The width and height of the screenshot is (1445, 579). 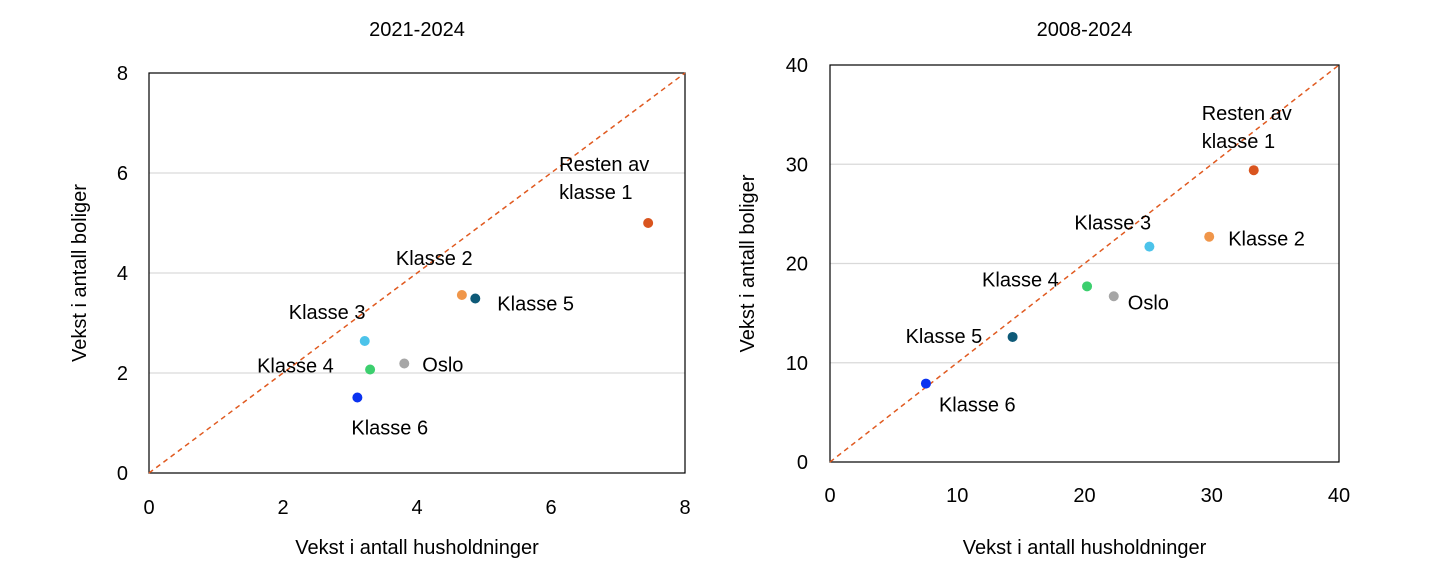 I want to click on x-tick-label: 20, so click(x=1084, y=496).